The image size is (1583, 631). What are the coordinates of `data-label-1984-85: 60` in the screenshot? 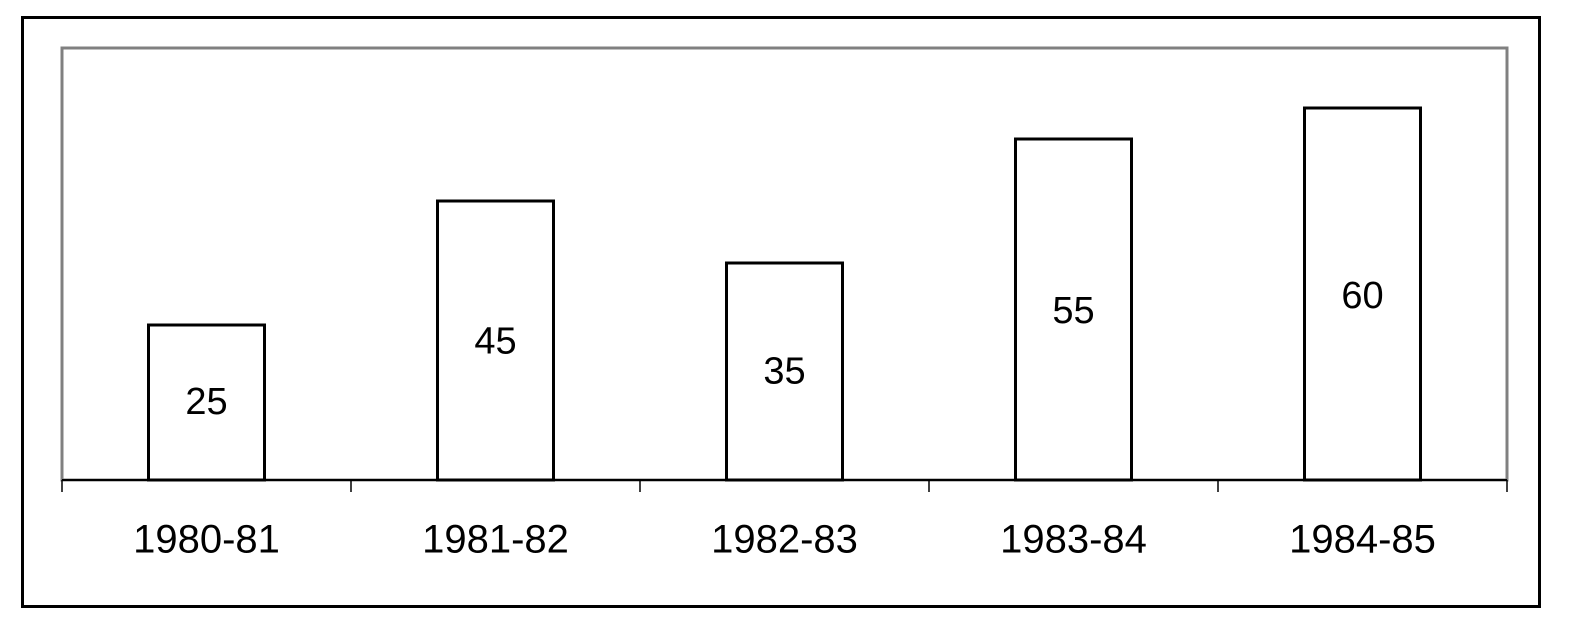 It's located at (1362, 296).